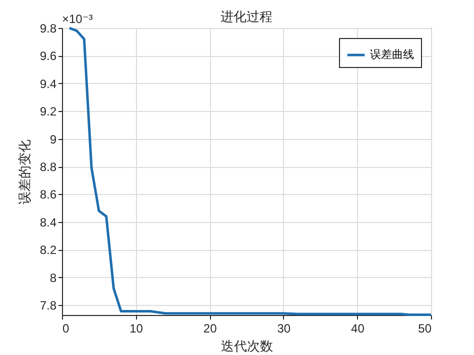 This screenshot has height=355, width=474. Describe the element at coordinates (77, 19) in the screenshot. I see `text: ×10⁻³` at that location.